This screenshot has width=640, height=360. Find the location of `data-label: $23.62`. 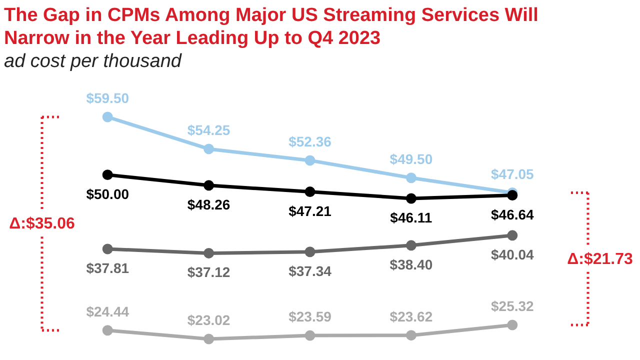

data-label: $23.62 is located at coordinates (411, 316).